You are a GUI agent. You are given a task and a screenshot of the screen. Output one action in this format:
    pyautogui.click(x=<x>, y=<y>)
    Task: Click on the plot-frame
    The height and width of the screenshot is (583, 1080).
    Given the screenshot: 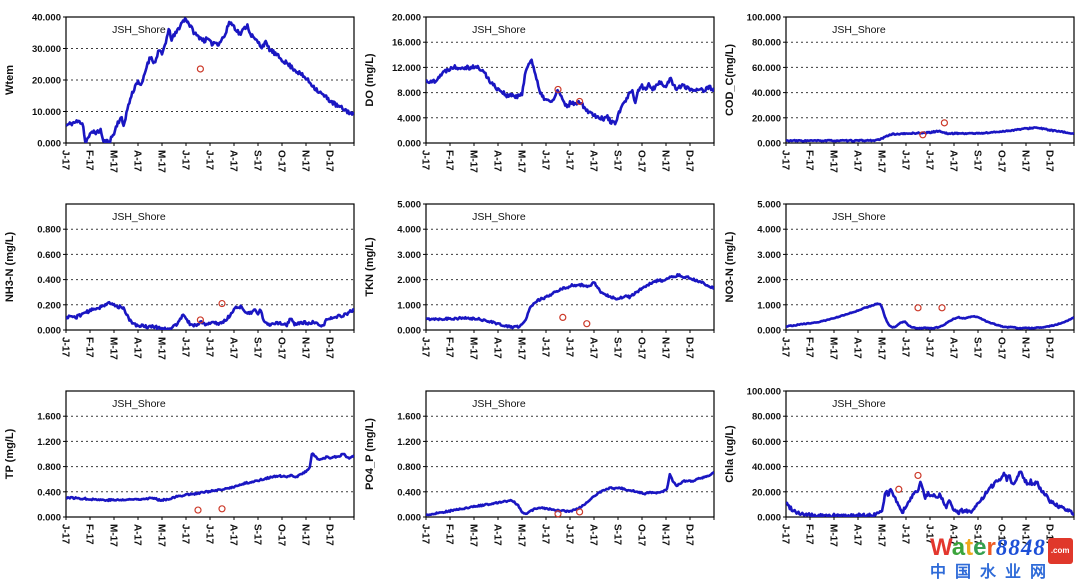 What is the action you would take?
    pyautogui.click(x=210, y=267)
    